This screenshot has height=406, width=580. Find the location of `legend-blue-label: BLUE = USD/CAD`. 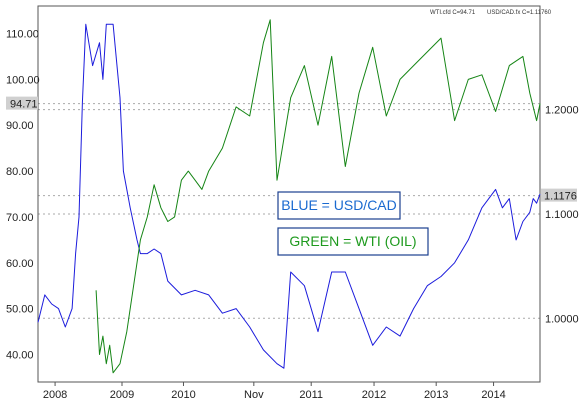

legend-blue-label: BLUE = USD/CAD is located at coordinates (339, 205).